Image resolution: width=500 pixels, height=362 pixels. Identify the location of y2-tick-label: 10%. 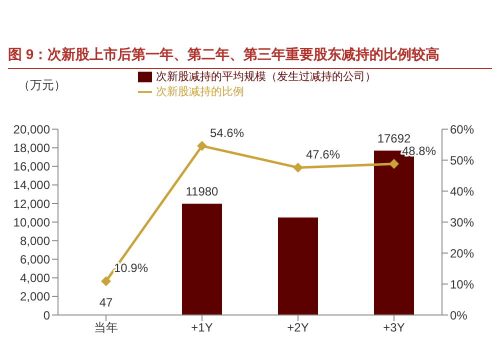
(462, 284).